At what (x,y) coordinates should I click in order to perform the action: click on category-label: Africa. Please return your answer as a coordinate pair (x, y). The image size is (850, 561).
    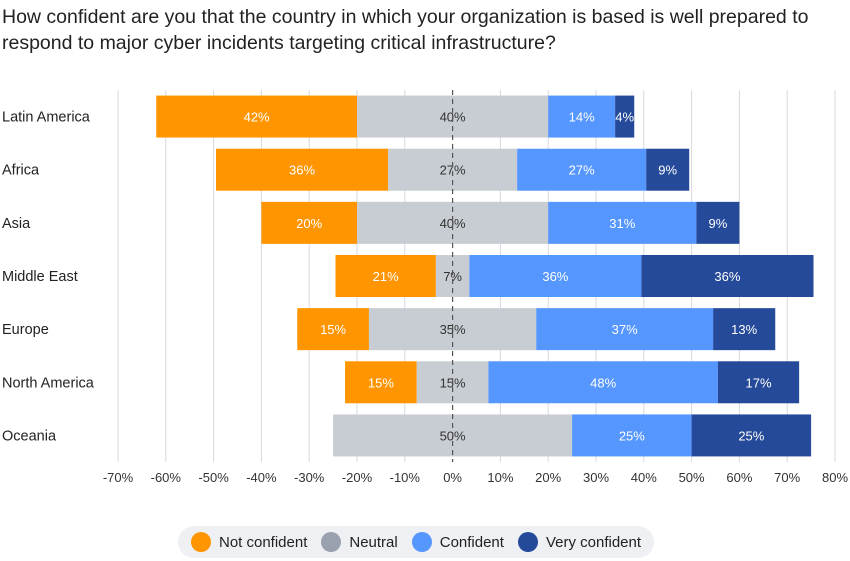
    Looking at the image, I should click on (21, 171).